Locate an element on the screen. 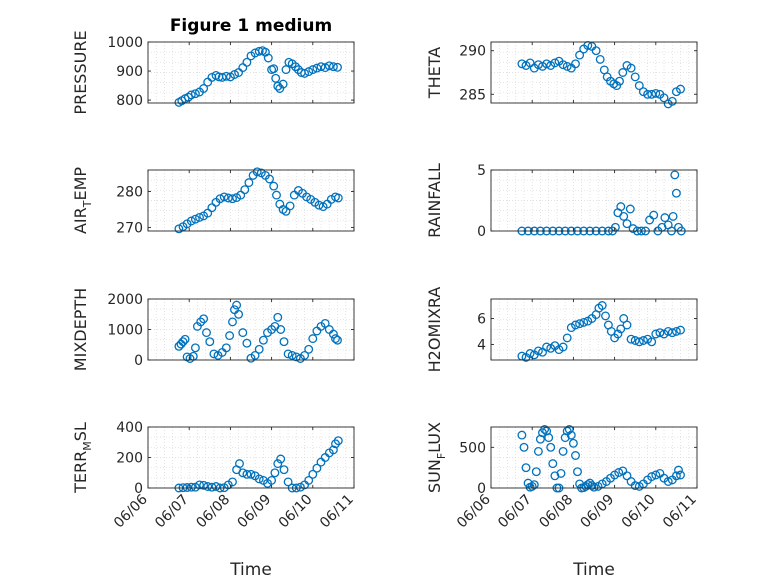  subplot-mixdepth: 0 1000 2000 MIXDEPTH is located at coordinates (213, 329).